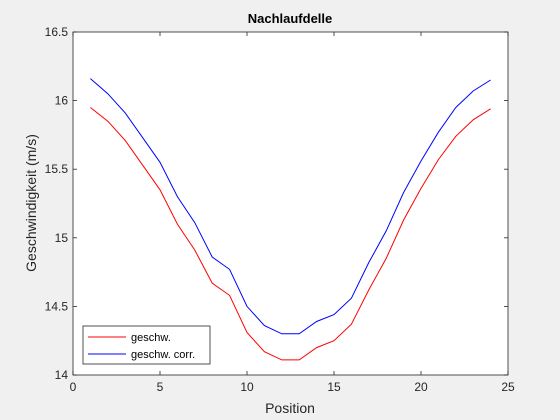  I want to click on x-tick-label: 20, so click(421, 387).